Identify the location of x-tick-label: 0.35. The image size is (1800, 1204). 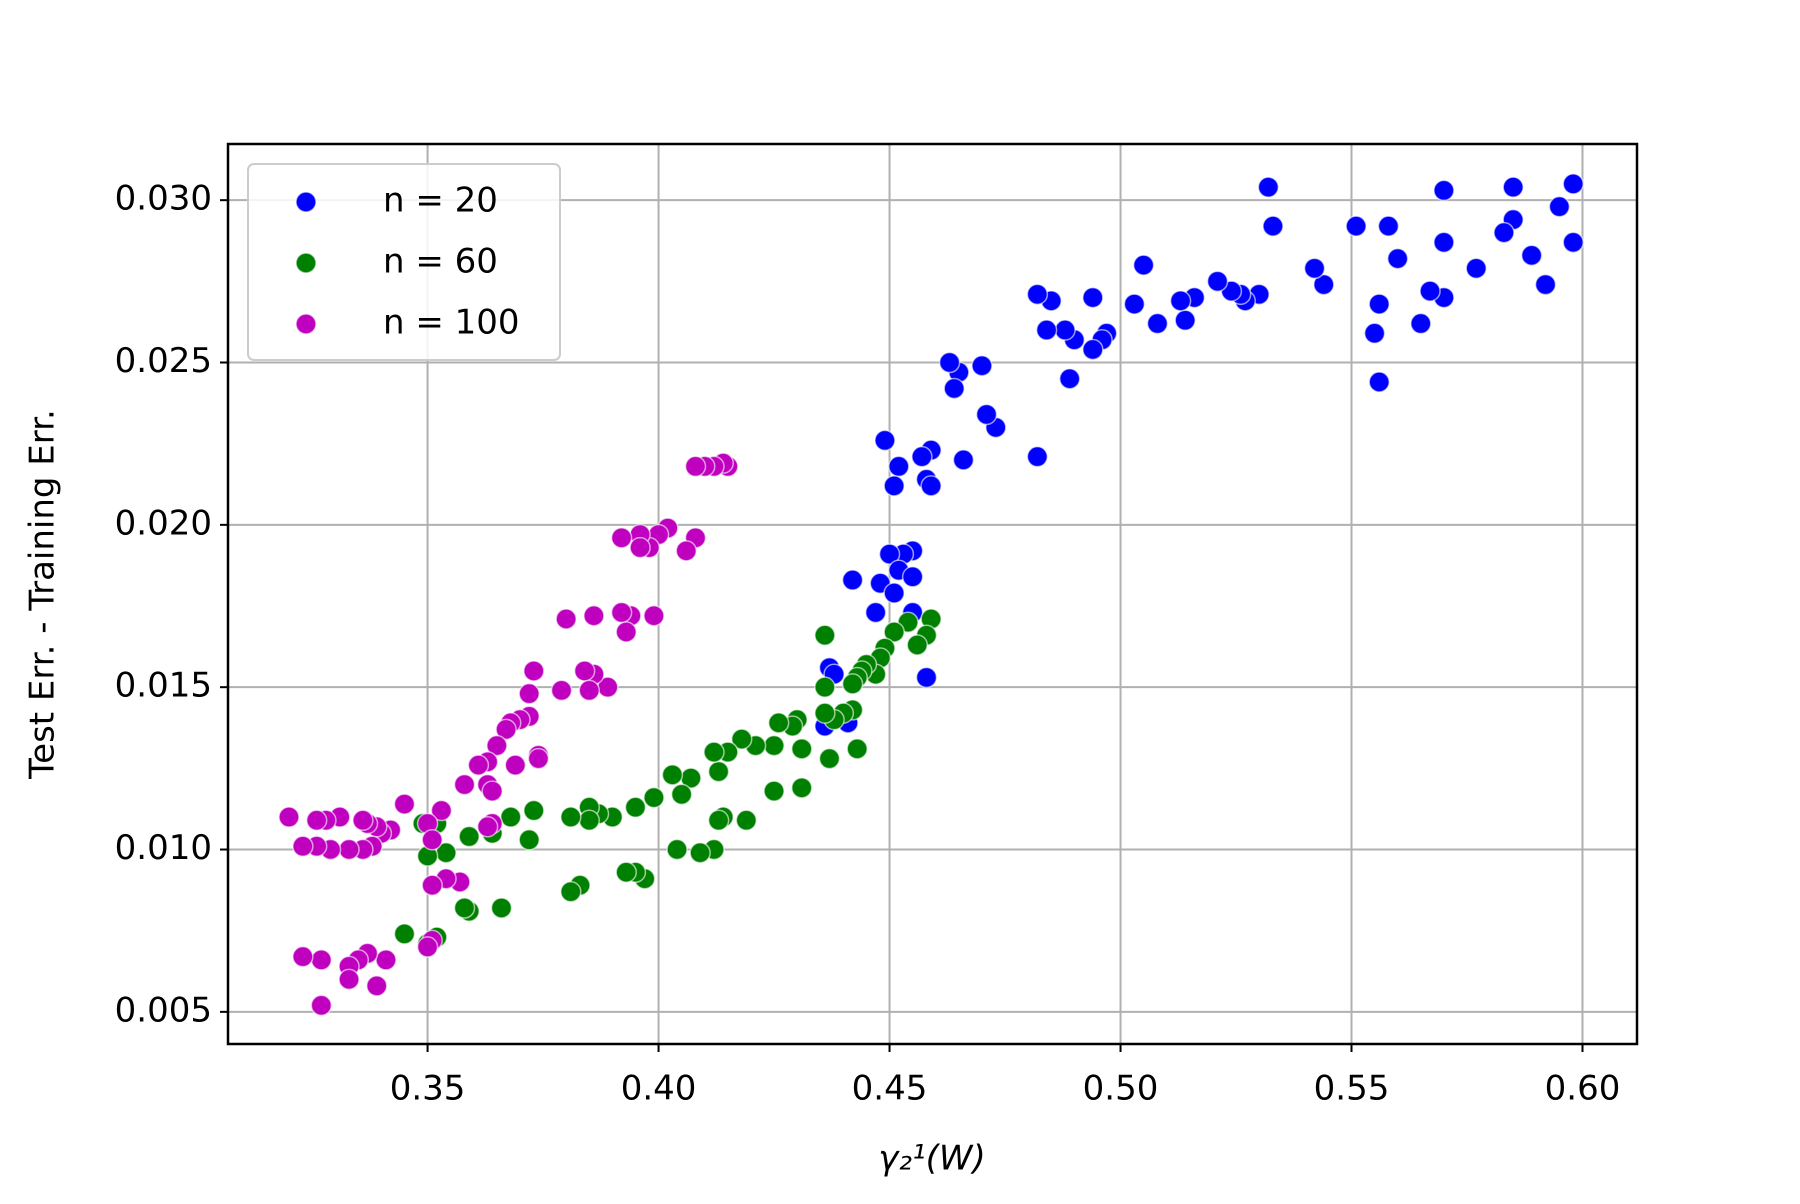
(428, 1089).